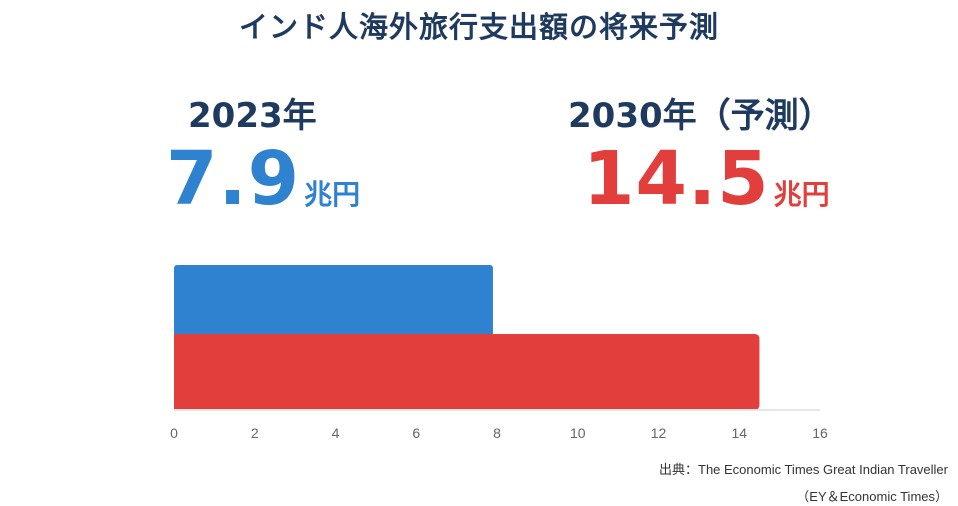  I want to click on x-tick-label: 16, so click(820, 433).